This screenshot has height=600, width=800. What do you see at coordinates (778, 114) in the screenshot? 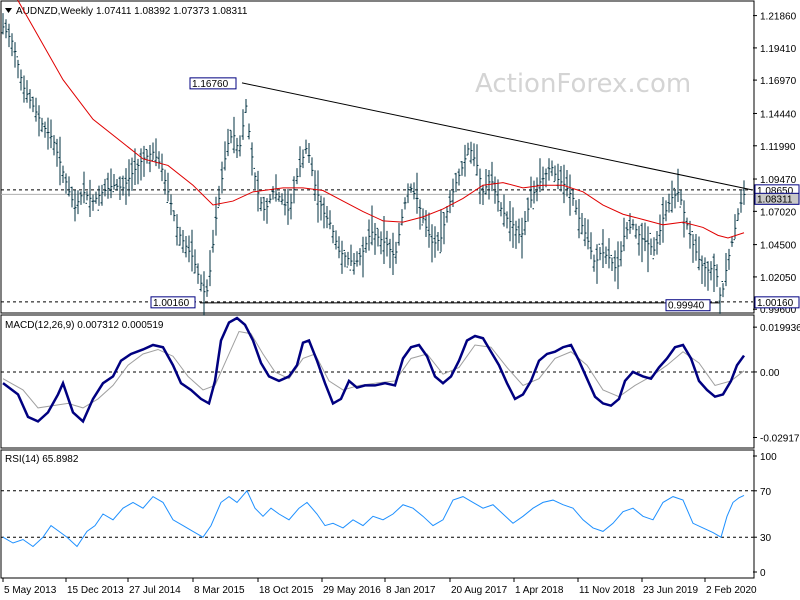
I see `price-tick-label: 1.14440` at bounding box center [778, 114].